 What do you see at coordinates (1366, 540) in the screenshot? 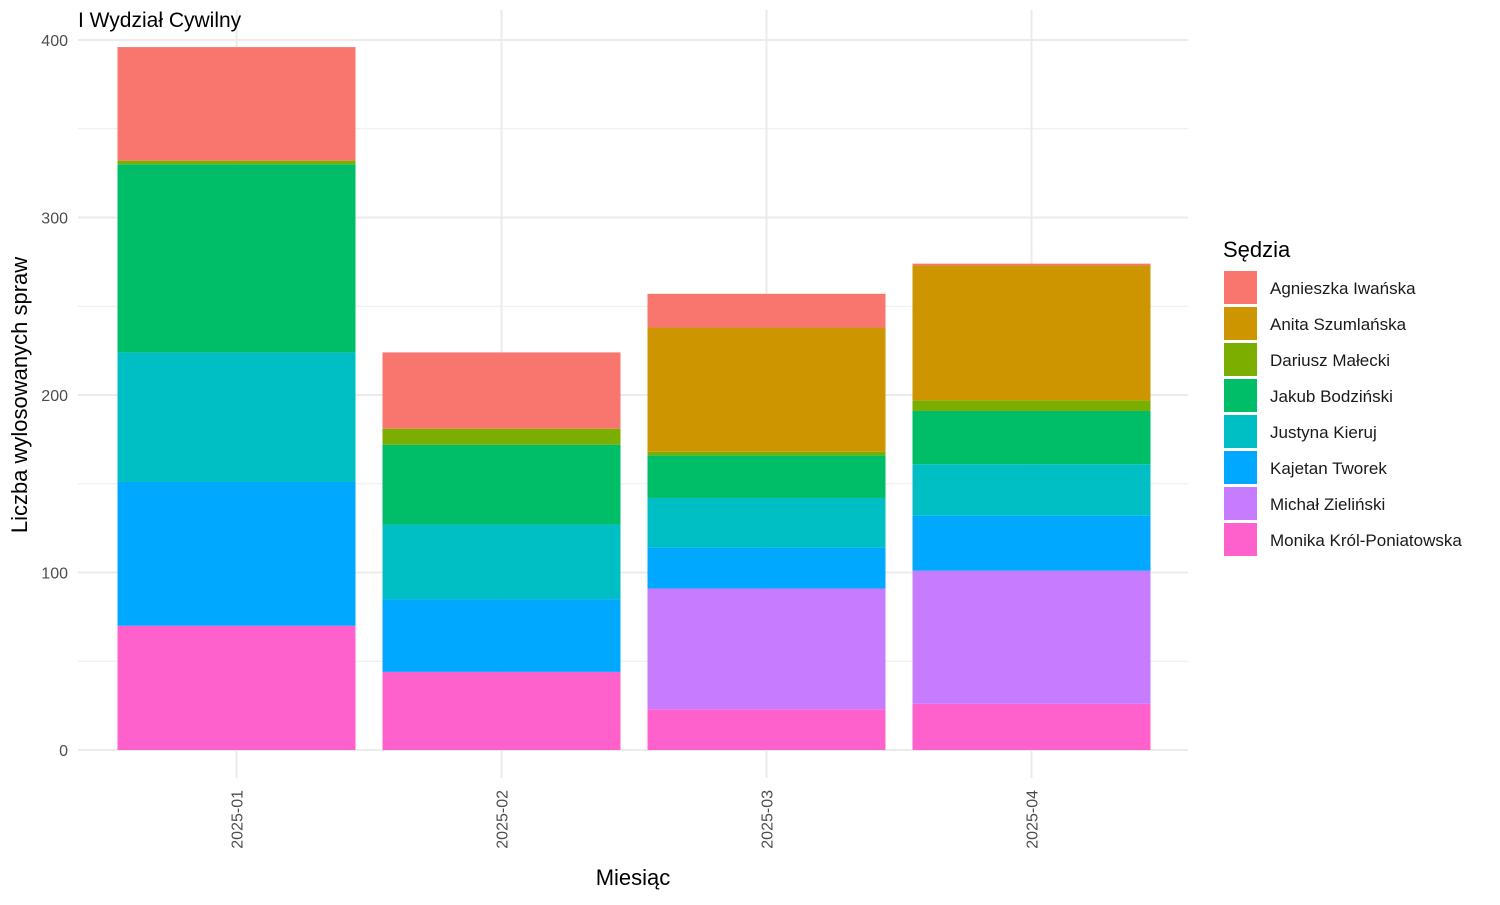
I see `legend-label: Monika Król-Poniatowska` at bounding box center [1366, 540].